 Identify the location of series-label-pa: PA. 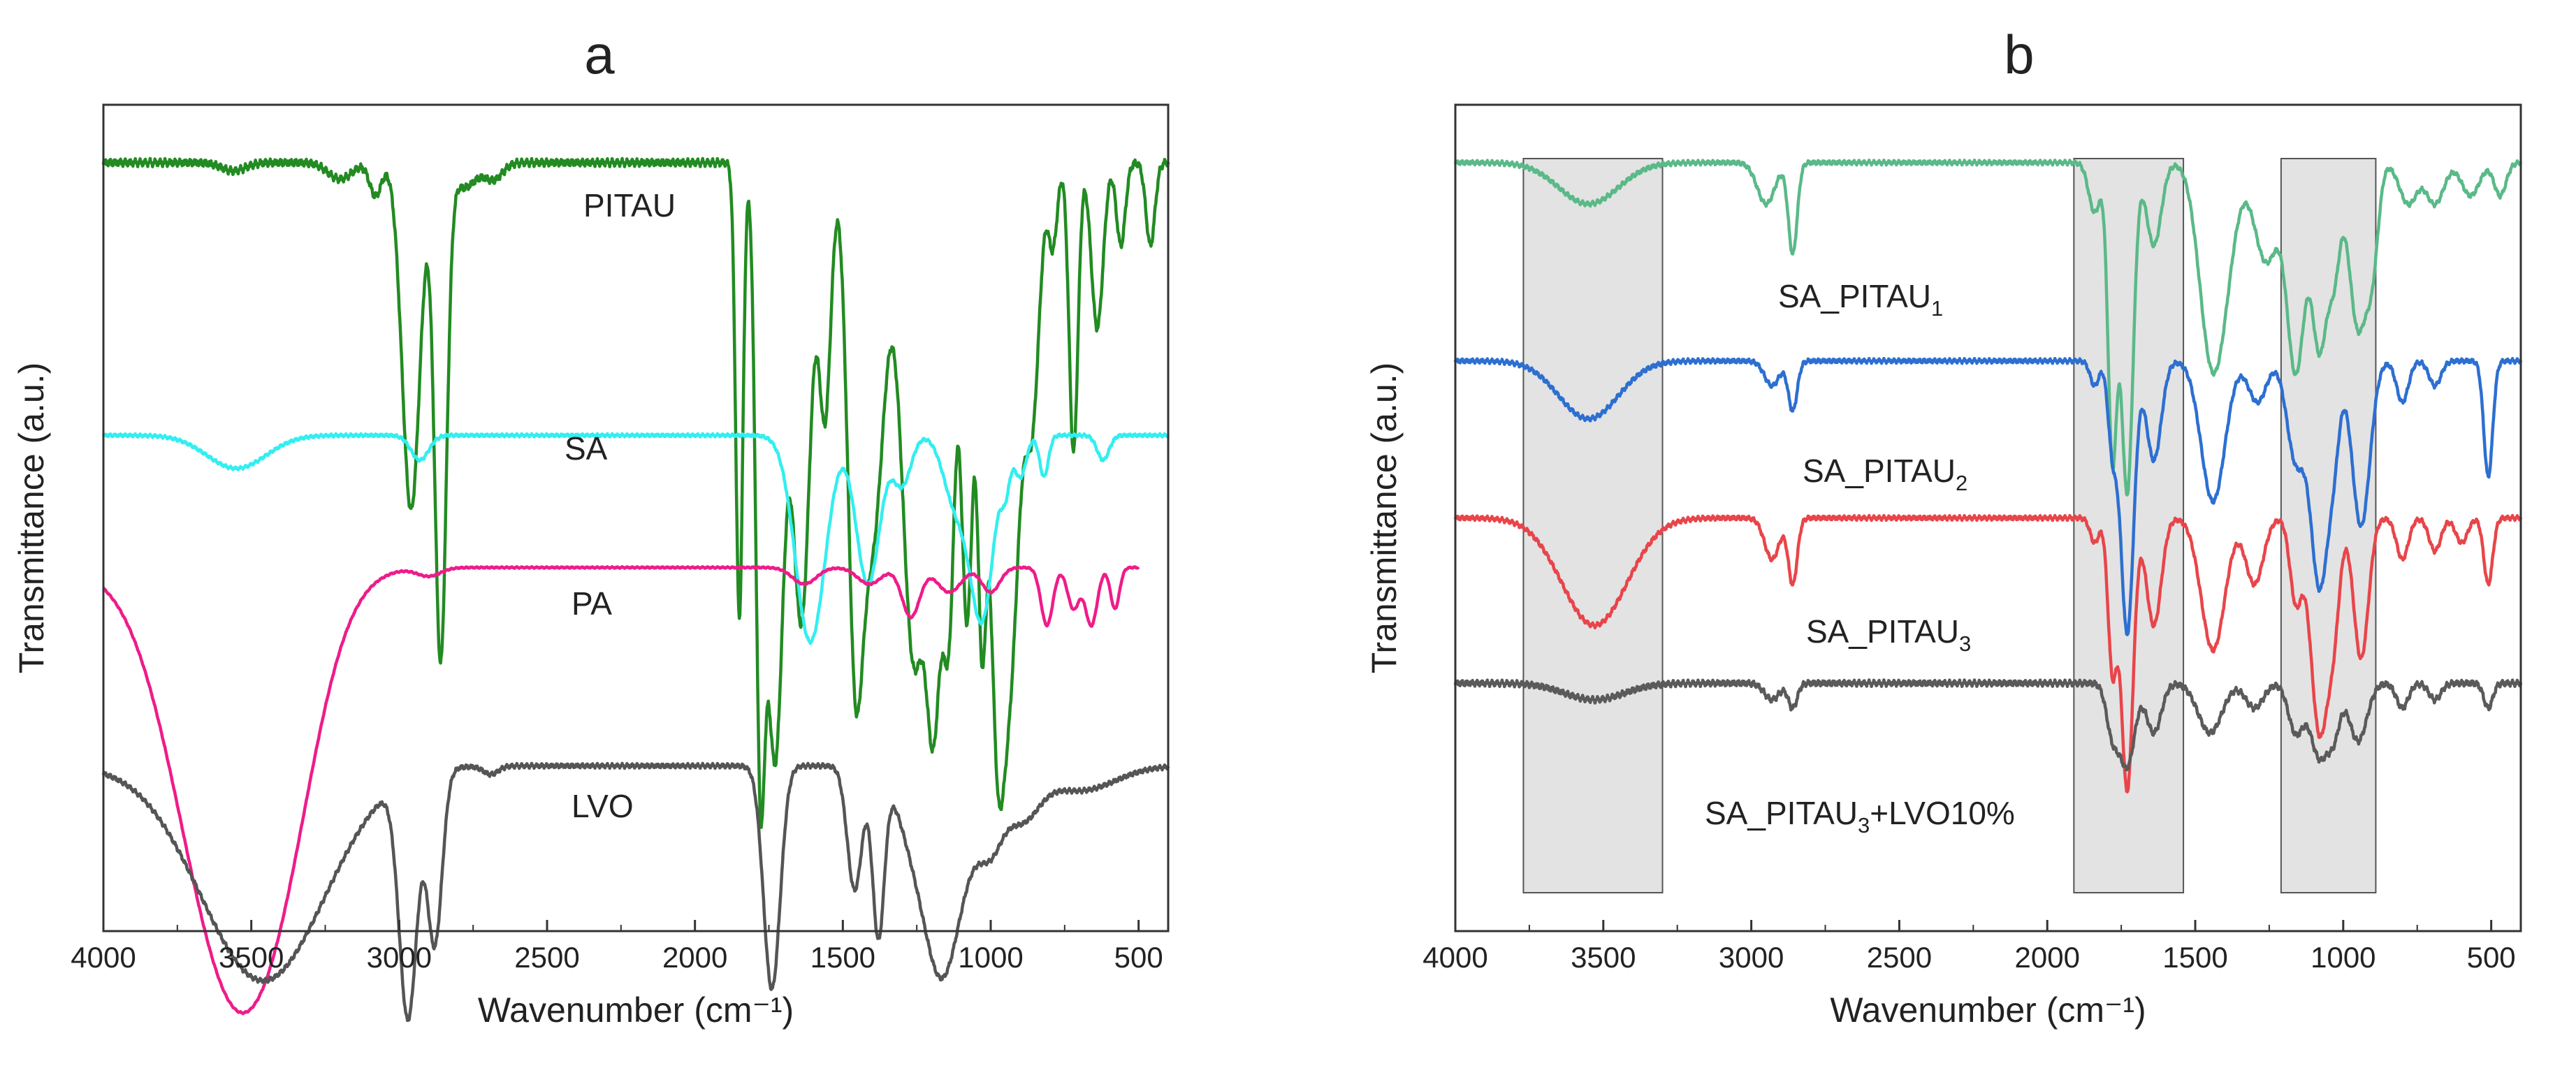
(592, 603).